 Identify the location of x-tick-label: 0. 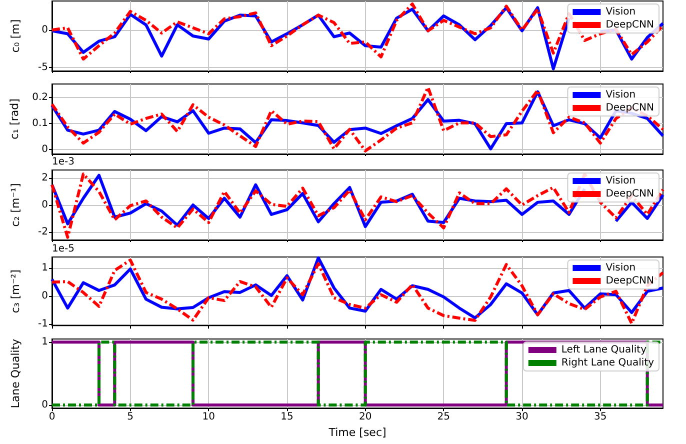
(52, 417).